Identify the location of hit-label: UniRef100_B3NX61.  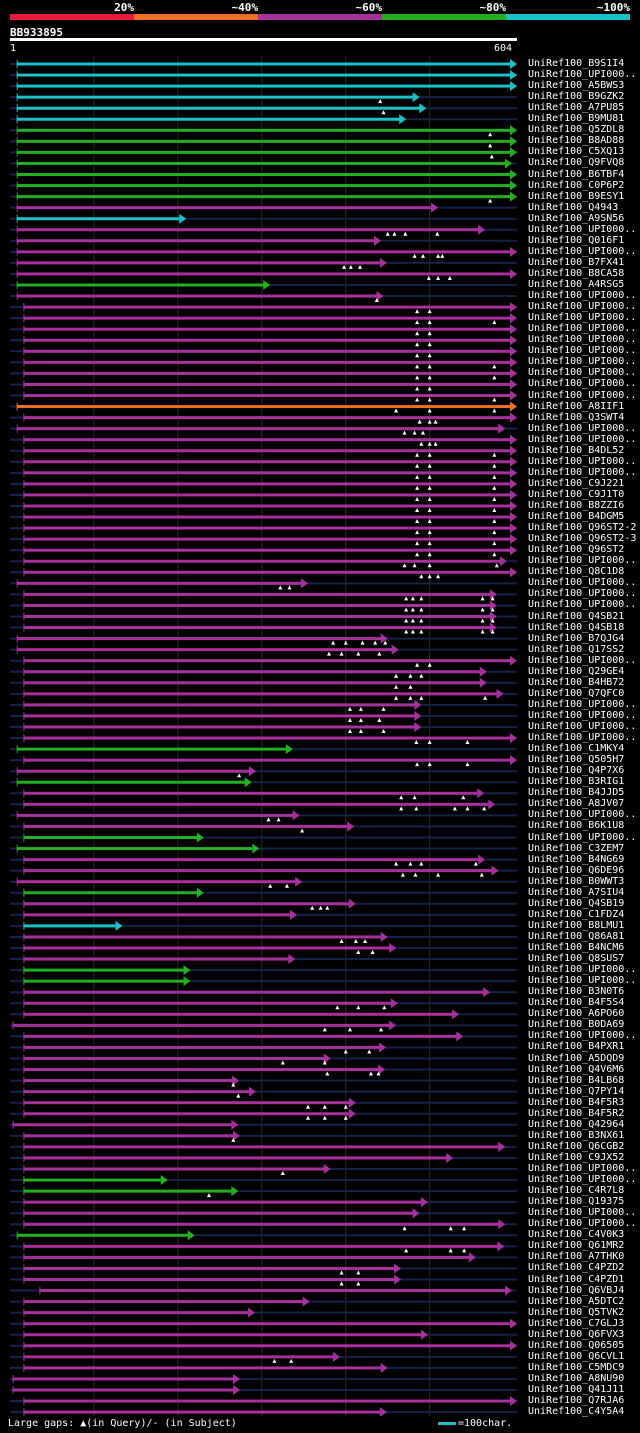
(576, 1135).